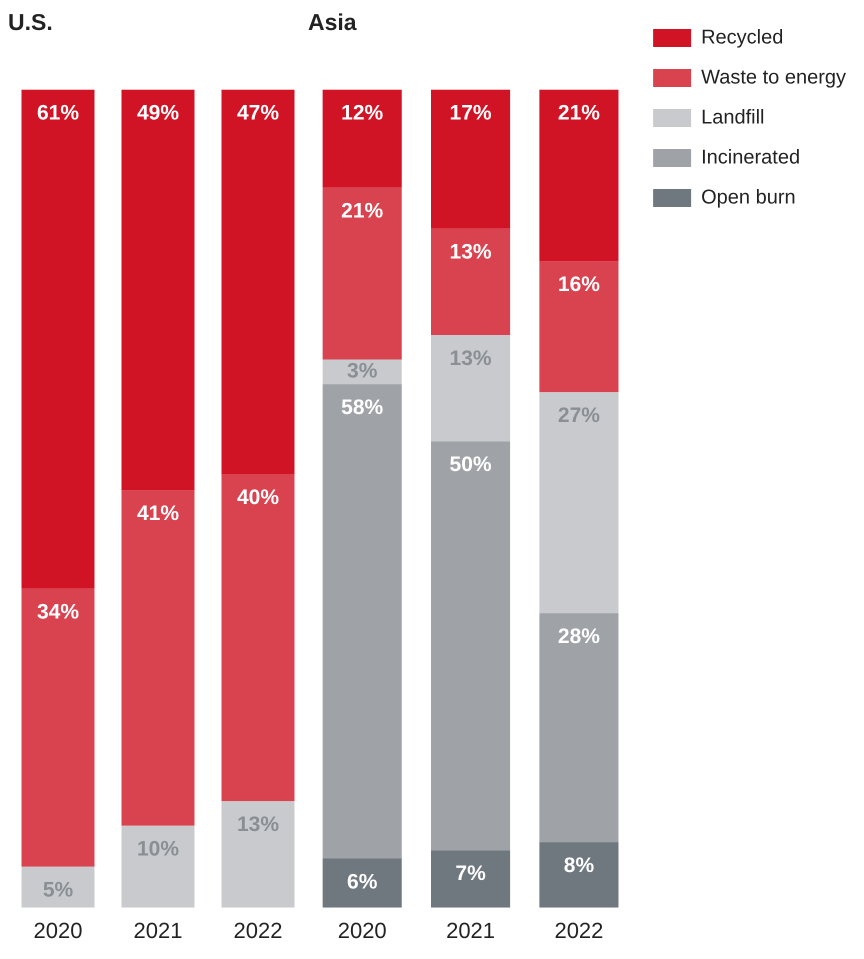 Image resolution: width=864 pixels, height=959 pixels. Describe the element at coordinates (579, 284) in the screenshot. I see `data-label: 16%` at that location.